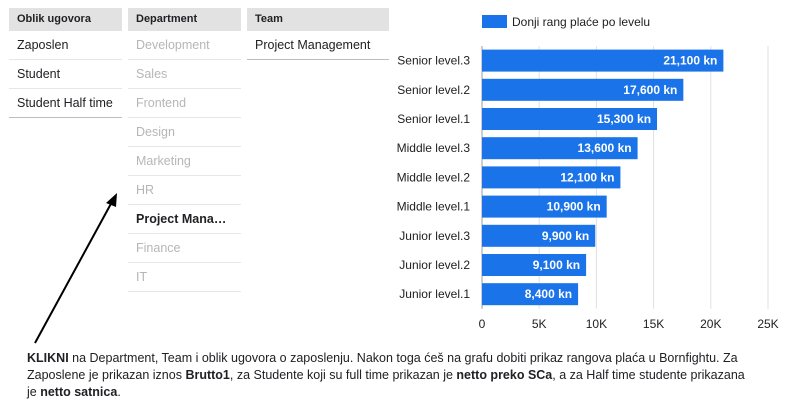 This screenshot has width=799, height=411. Describe the element at coordinates (581, 22) in the screenshot. I see `legend-label: Donji rang plaće po levelu` at that location.